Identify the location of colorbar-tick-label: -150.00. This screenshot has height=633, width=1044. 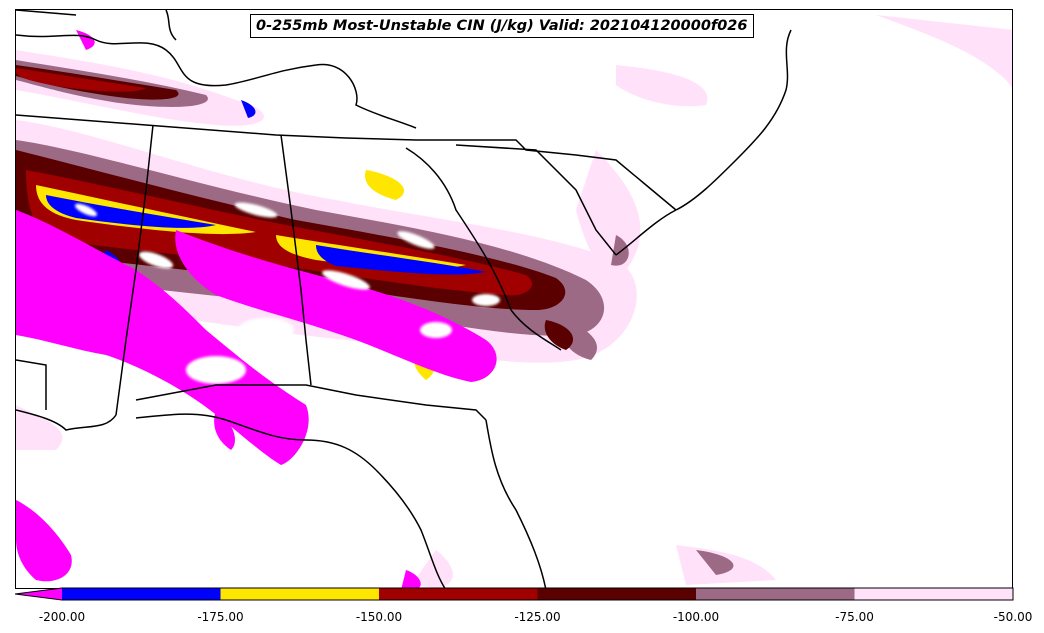
(379, 617).